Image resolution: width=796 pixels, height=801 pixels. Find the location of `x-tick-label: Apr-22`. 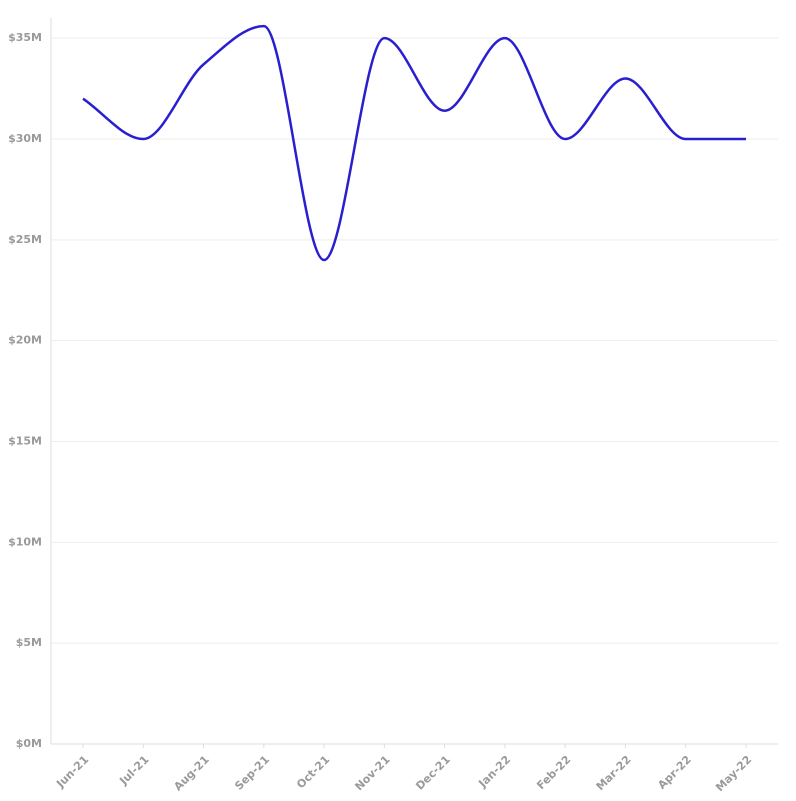

x-tick-label: Apr-22 is located at coordinates (674, 772).